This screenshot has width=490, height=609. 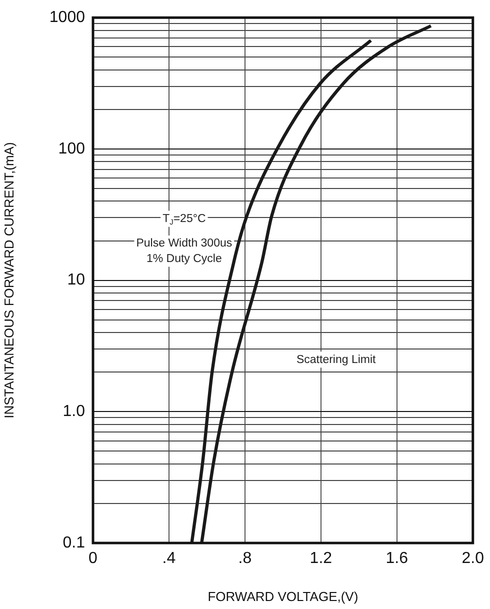 What do you see at coordinates (67, 17) in the screenshot?
I see `y-tick-label: 1000` at bounding box center [67, 17].